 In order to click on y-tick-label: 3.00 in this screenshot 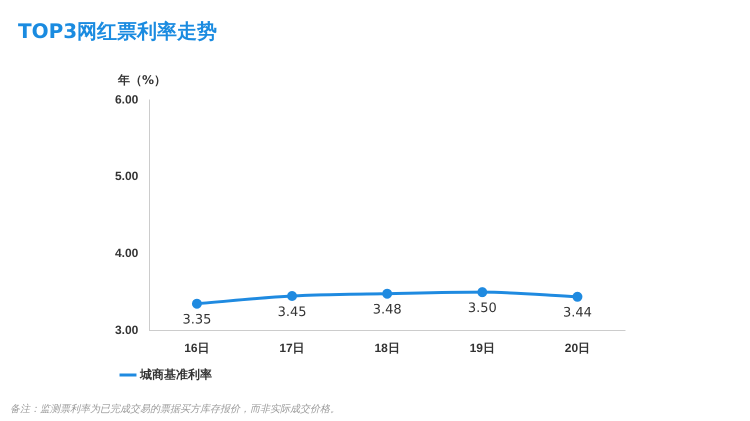, I will do `click(126, 329)`.